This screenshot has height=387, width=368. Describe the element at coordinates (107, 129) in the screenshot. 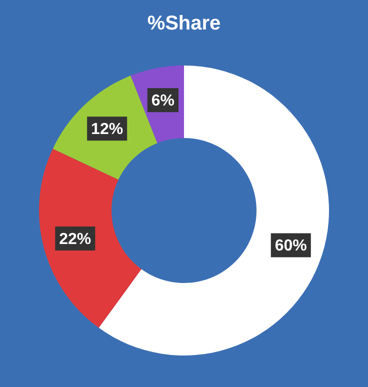

I see `data-label: 12%` at that location.